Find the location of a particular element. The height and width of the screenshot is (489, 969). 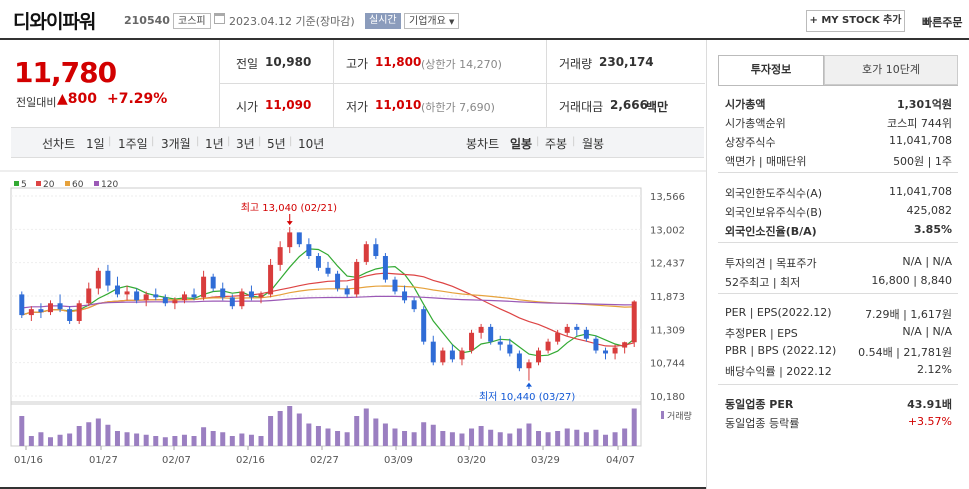

tab-orderbook: 호가 10단계 is located at coordinates (891, 70).